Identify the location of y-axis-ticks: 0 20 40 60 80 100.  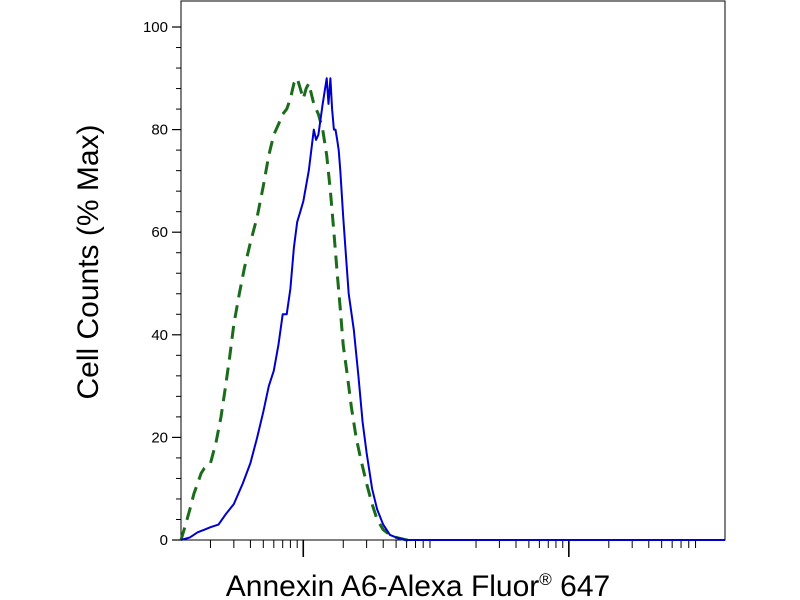
(162, 284).